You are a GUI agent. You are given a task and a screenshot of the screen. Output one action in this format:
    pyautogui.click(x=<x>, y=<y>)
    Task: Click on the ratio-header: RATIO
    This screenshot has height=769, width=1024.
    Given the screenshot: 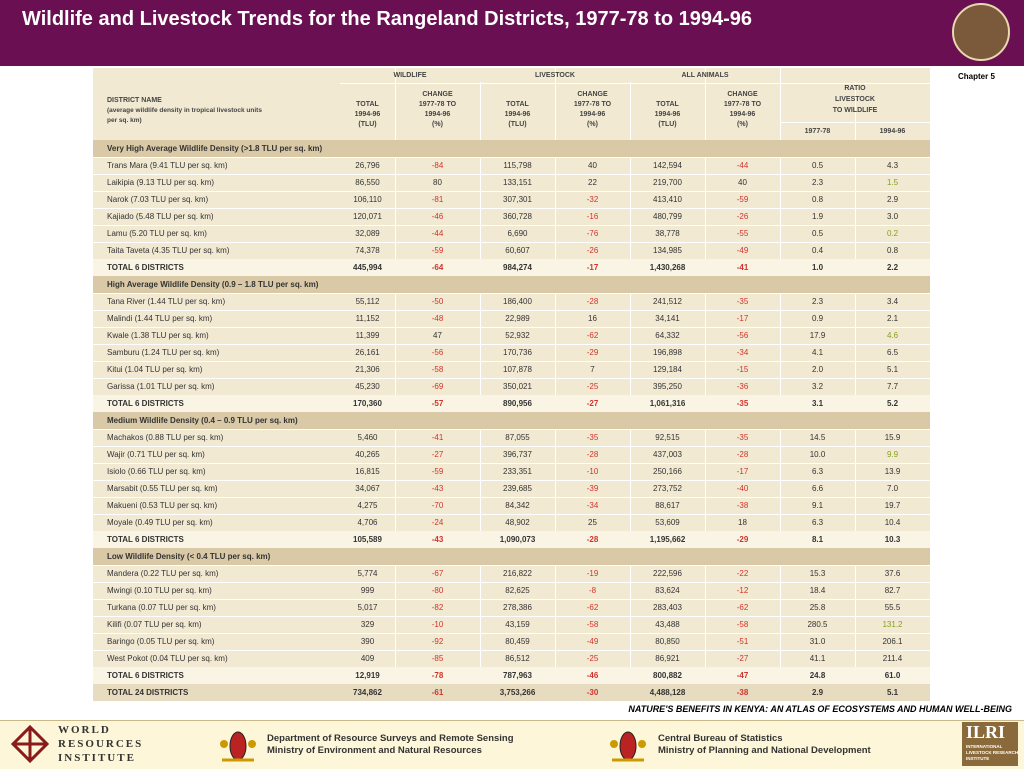 What is the action you would take?
    pyautogui.click(x=855, y=88)
    